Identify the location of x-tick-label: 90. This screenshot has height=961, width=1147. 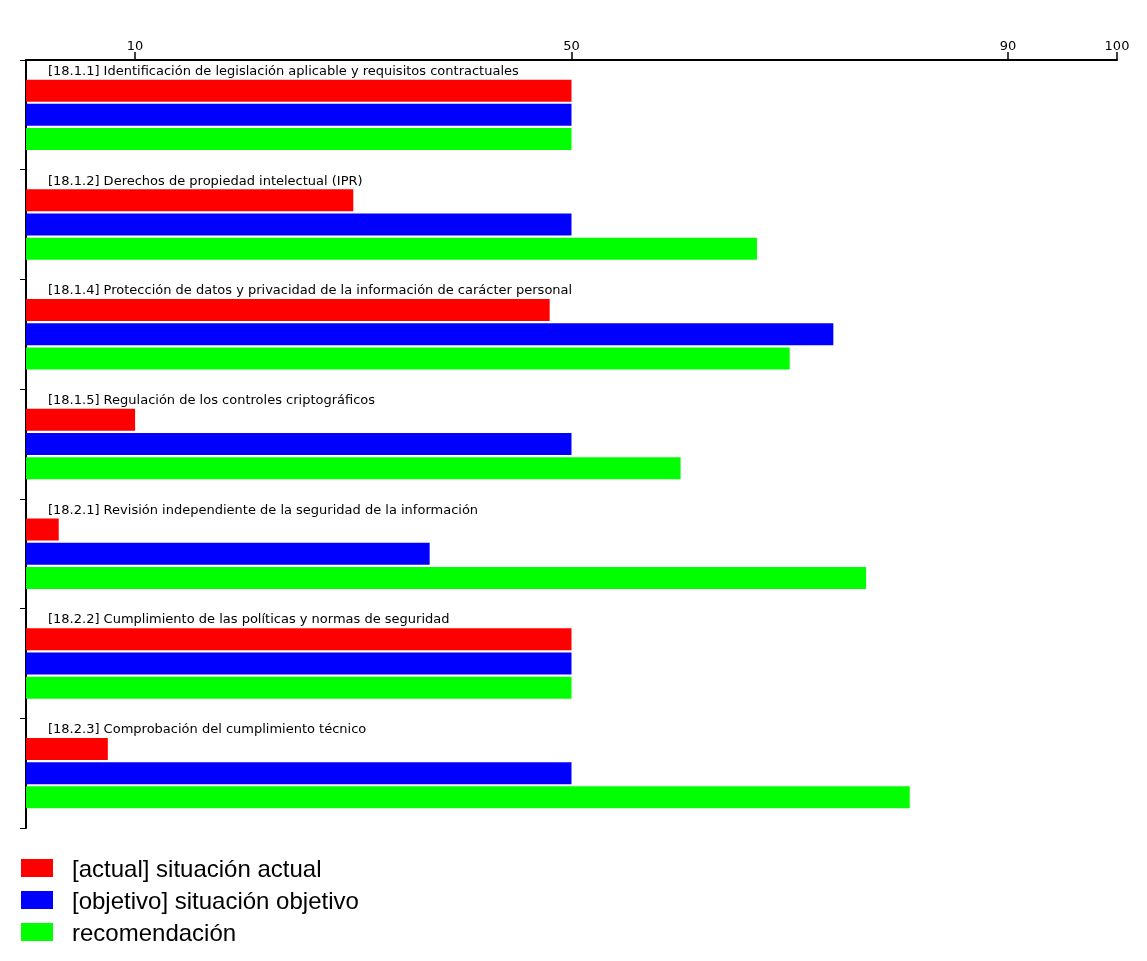
(1008, 45).